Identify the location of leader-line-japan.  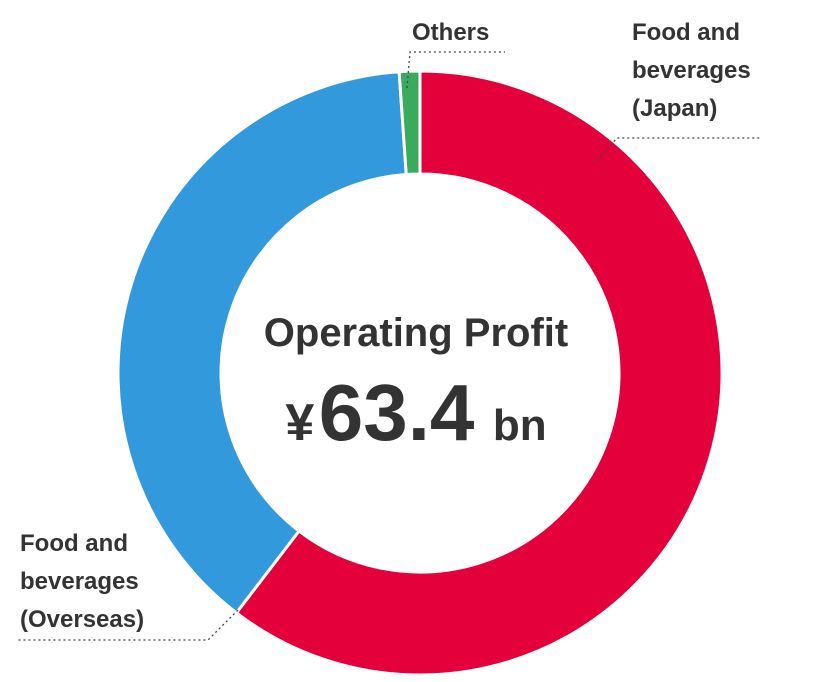
(677, 151).